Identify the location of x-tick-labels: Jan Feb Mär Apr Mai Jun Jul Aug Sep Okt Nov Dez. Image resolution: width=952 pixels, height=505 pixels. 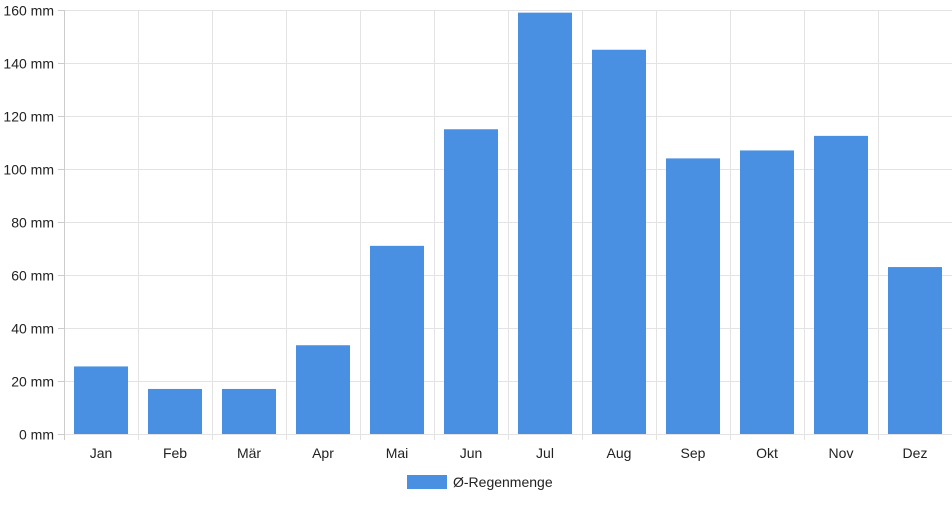
(509, 453).